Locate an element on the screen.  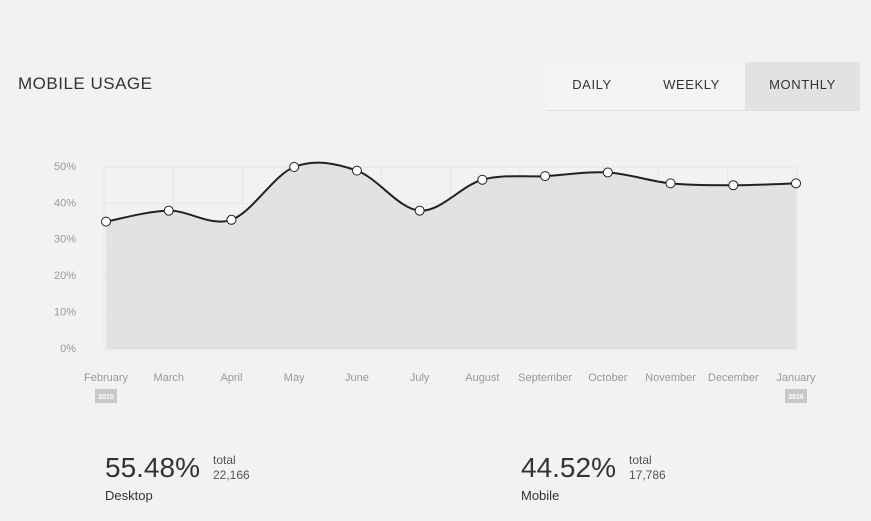
y-tick-label: 40% is located at coordinates (65, 203).